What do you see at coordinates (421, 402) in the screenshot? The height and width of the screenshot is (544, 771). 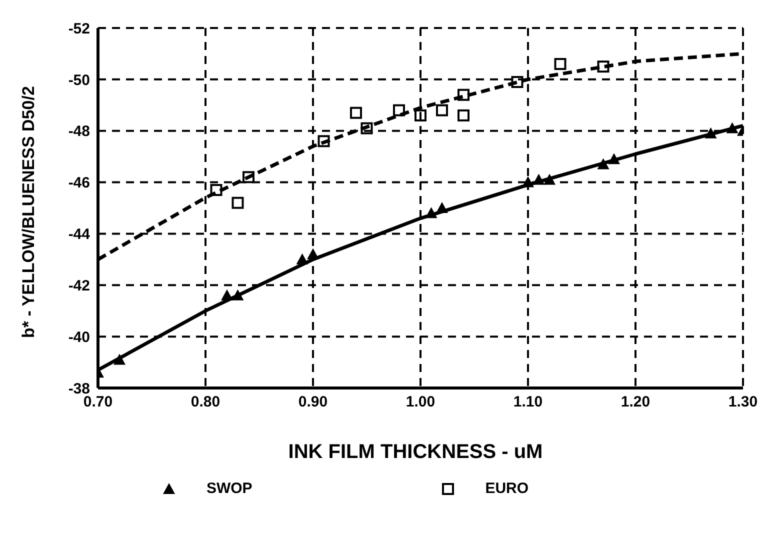 I see `x-tick-label: 1.00` at bounding box center [421, 402].